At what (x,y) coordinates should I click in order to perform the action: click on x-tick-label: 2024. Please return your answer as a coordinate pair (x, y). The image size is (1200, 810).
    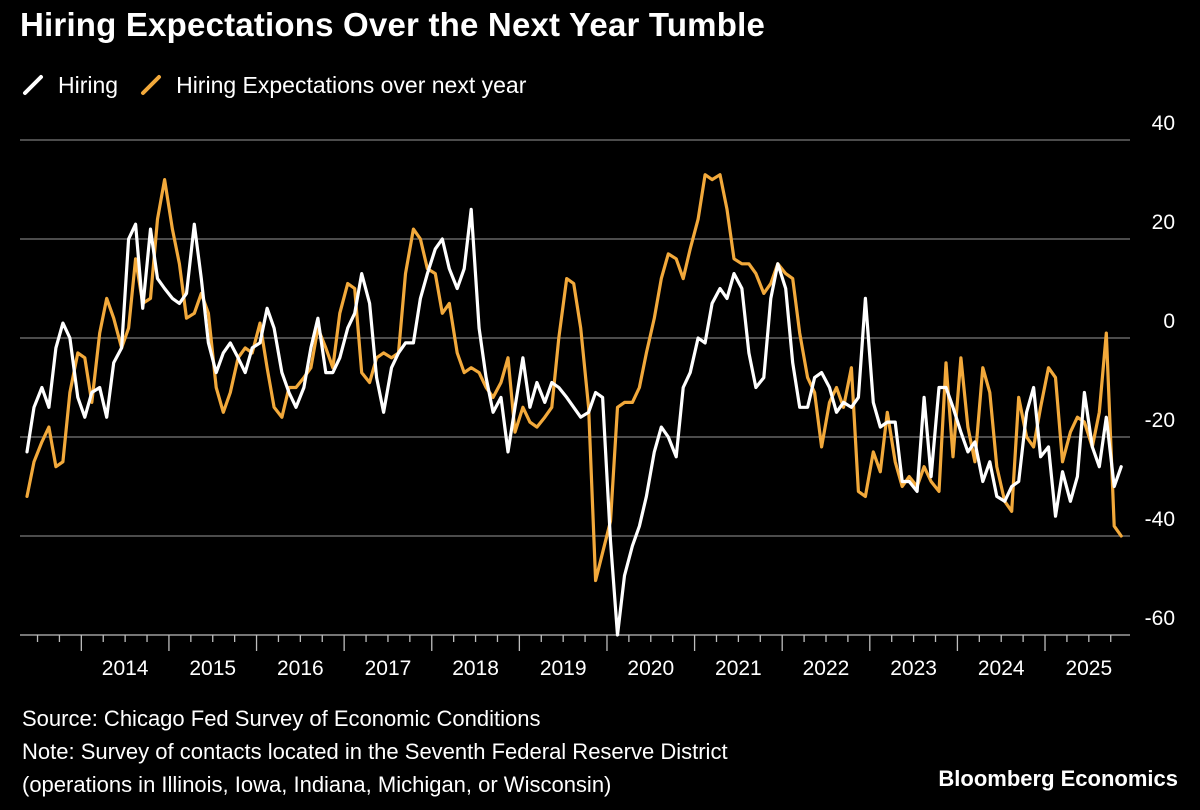
    Looking at the image, I should click on (1001, 668).